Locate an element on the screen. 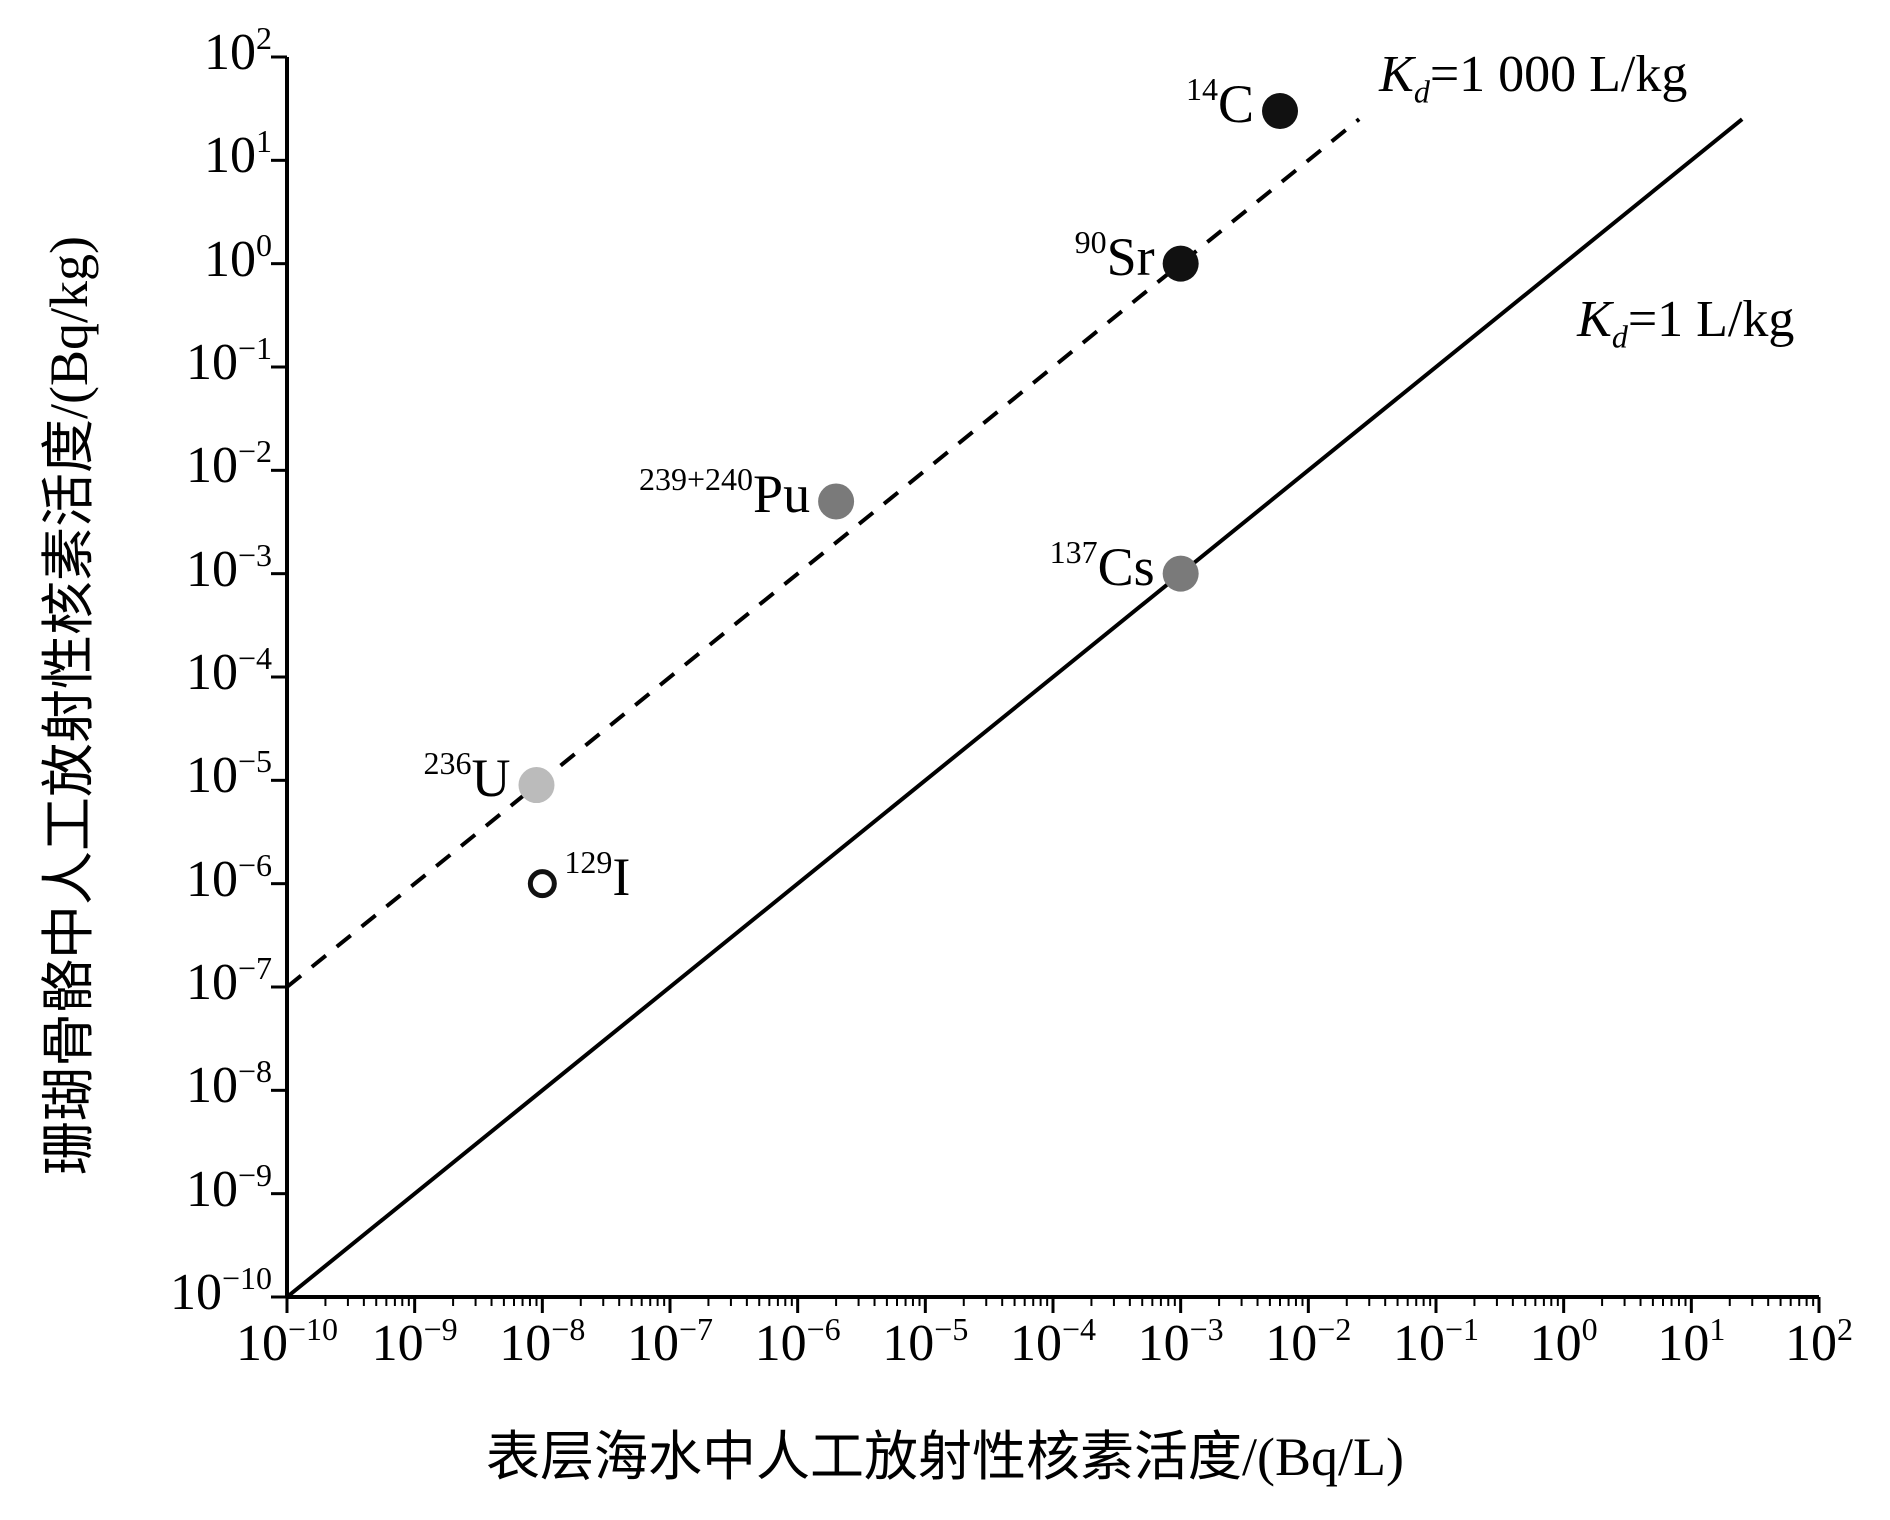 The width and height of the screenshot is (1890, 1520). x-tick-exponent: −3 is located at coordinates (1206, 1329).